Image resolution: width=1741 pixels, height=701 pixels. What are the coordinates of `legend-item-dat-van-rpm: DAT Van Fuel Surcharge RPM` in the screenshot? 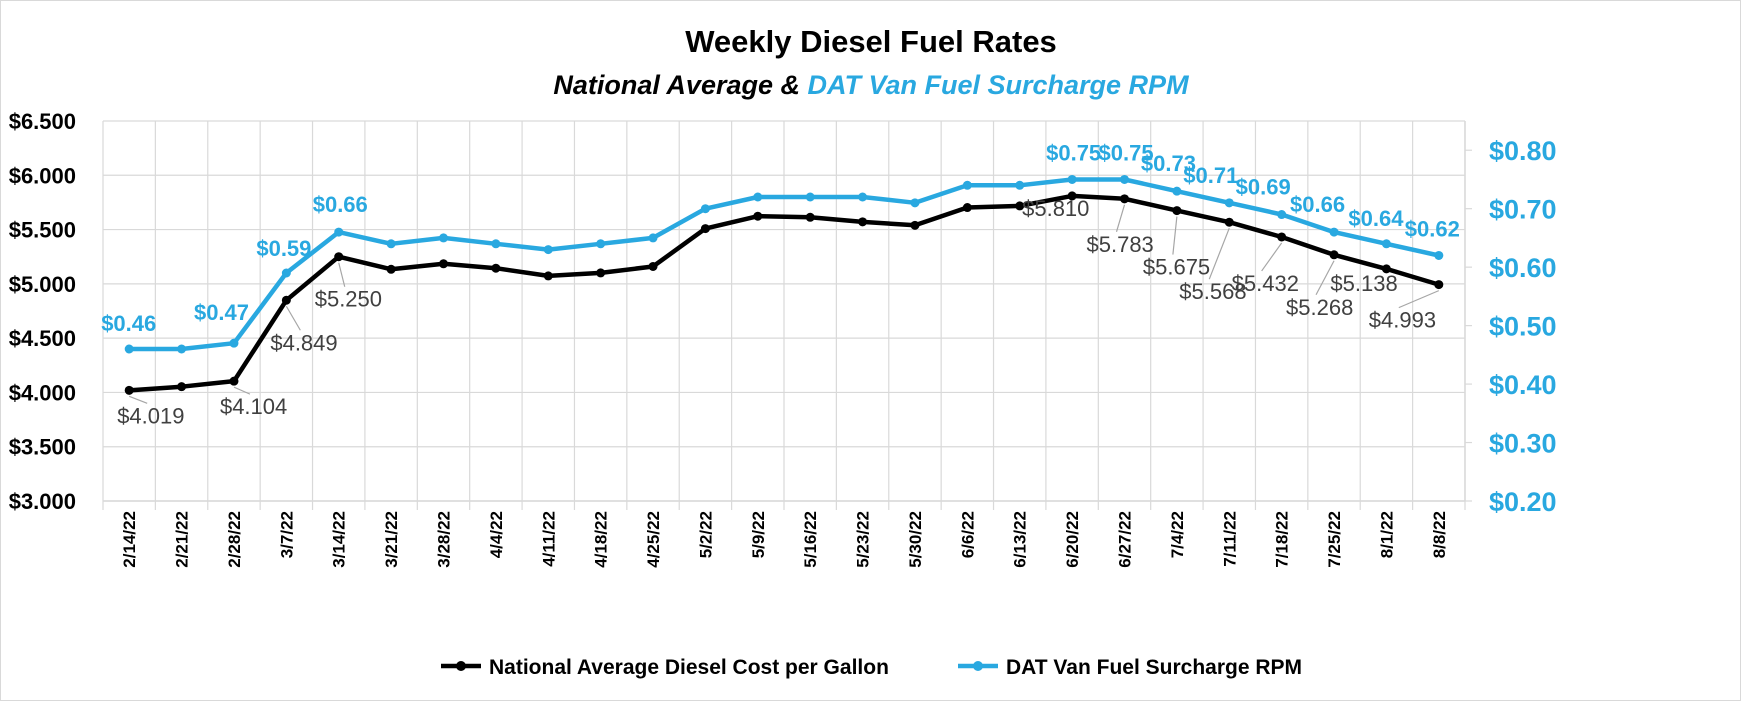 It's located at (1130, 667).